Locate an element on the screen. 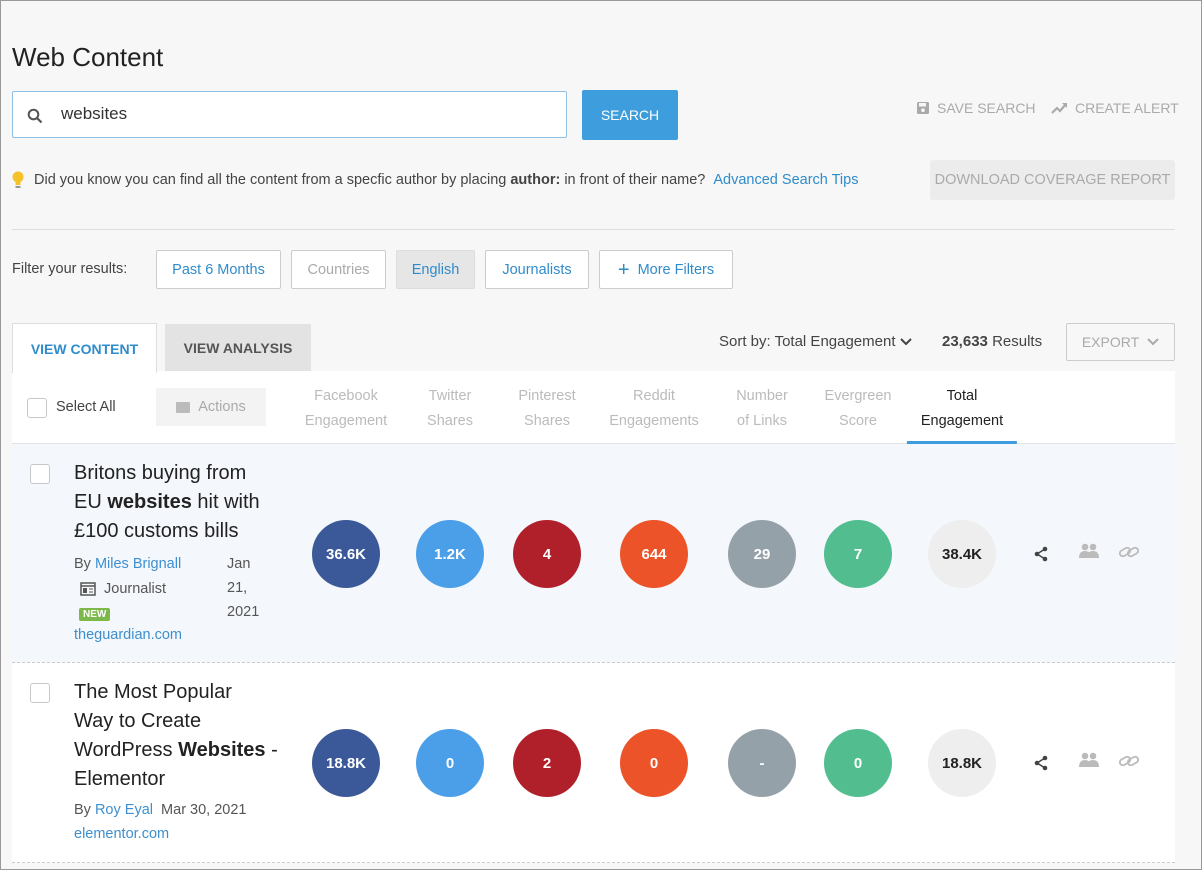 The image size is (1202, 870). advanced-search-tips-link: Advanced Search Tips is located at coordinates (786, 180).